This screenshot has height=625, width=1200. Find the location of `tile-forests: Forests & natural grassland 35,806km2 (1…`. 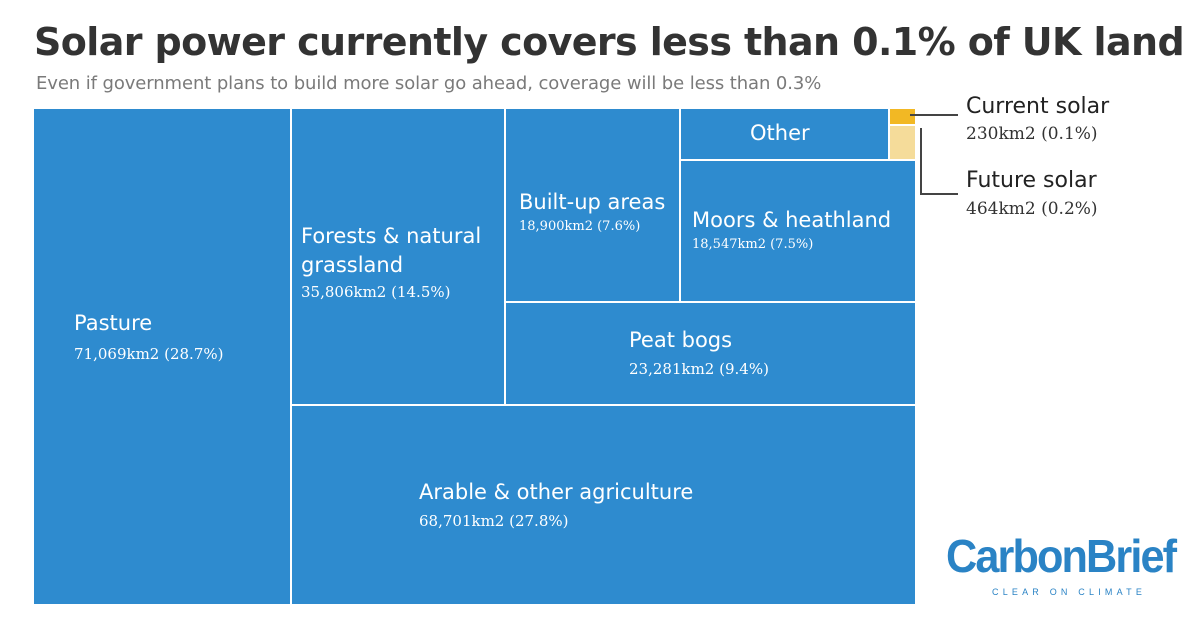

tile-forests: Forests & natural grassland 35,806km2 (1… is located at coordinates (398, 256).